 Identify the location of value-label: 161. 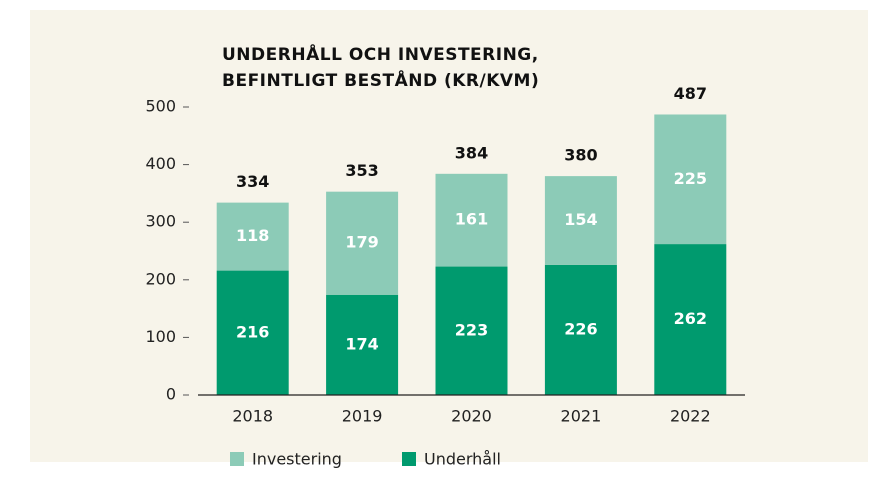
(471, 219).